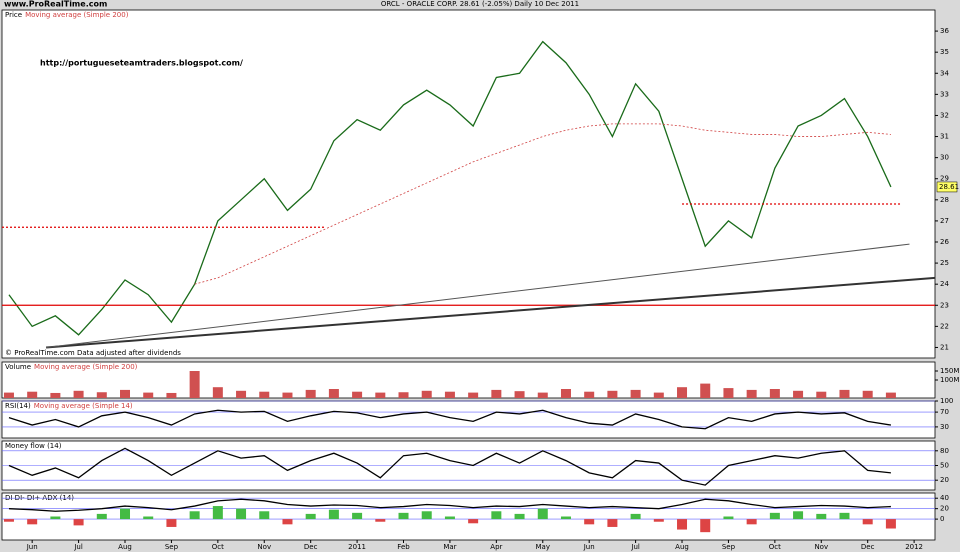  I want to click on x-tick-label: Oct, so click(775, 547).